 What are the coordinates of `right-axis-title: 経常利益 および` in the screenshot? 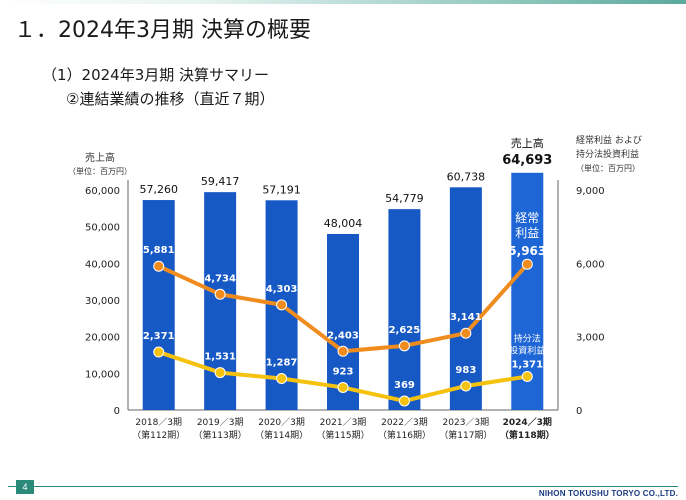 It's located at (609, 140).